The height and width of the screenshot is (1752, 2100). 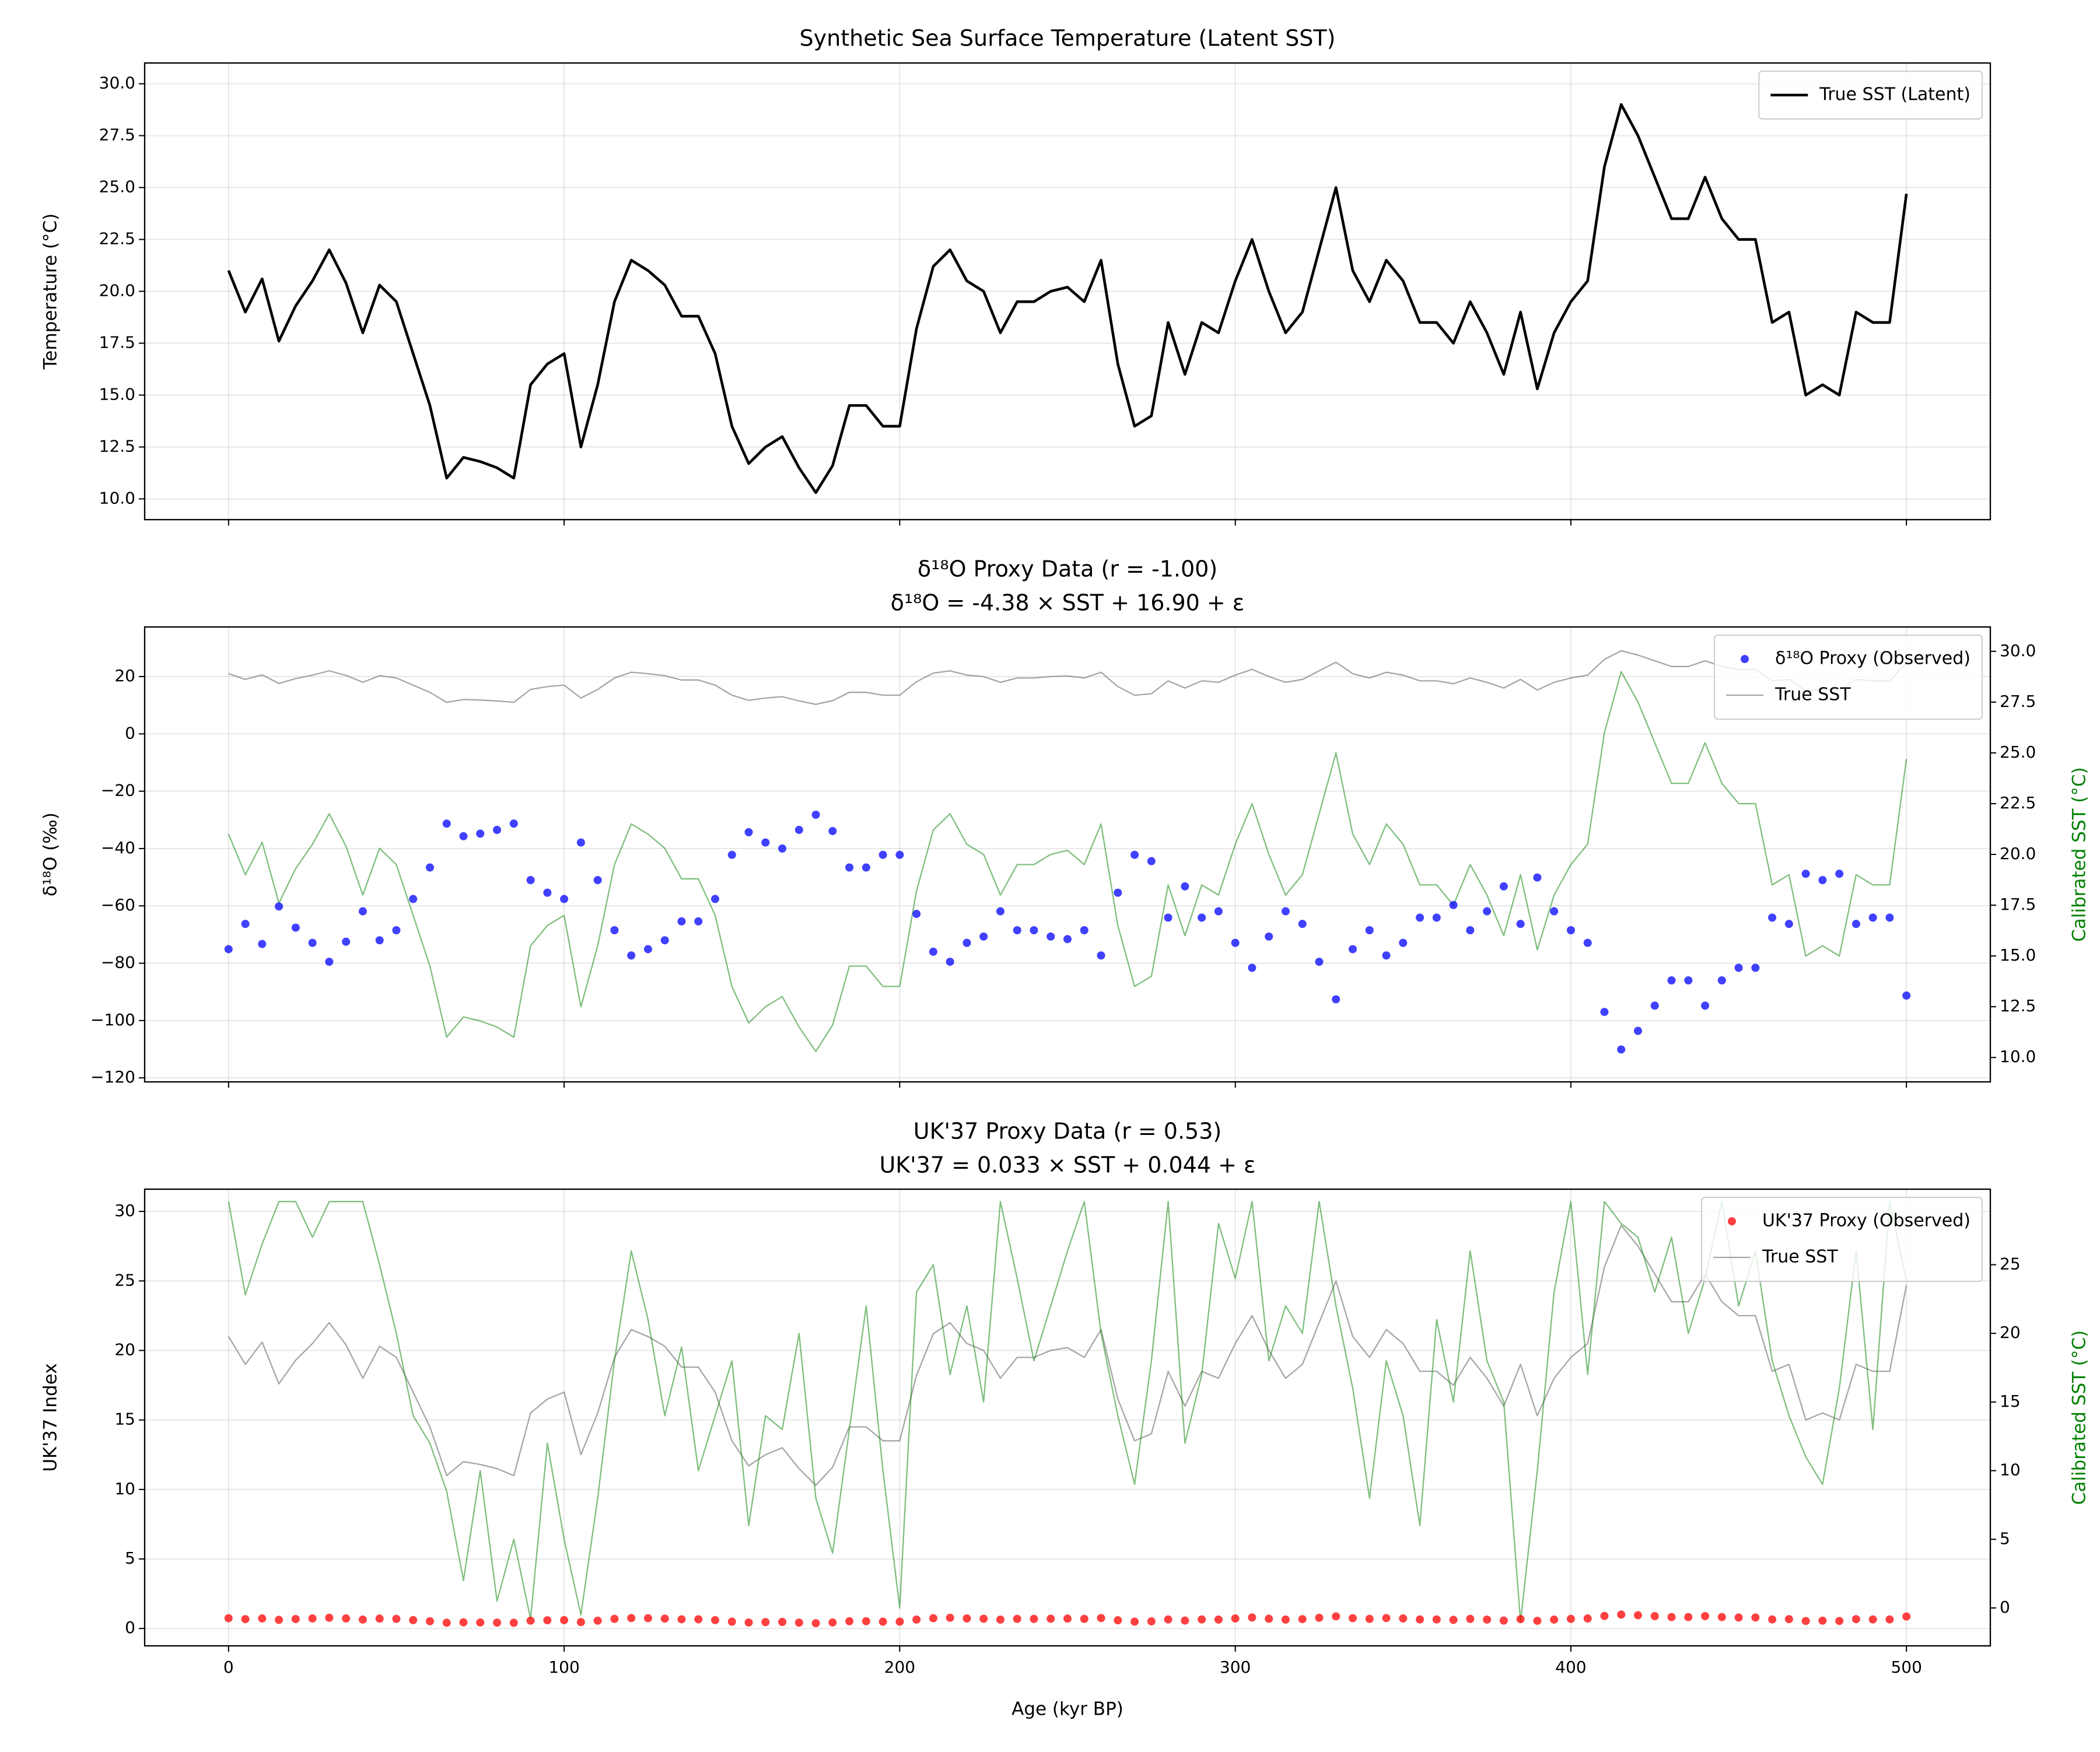 I want to click on x-axis-label: Age (kyr BP), so click(x=1068, y=1709).